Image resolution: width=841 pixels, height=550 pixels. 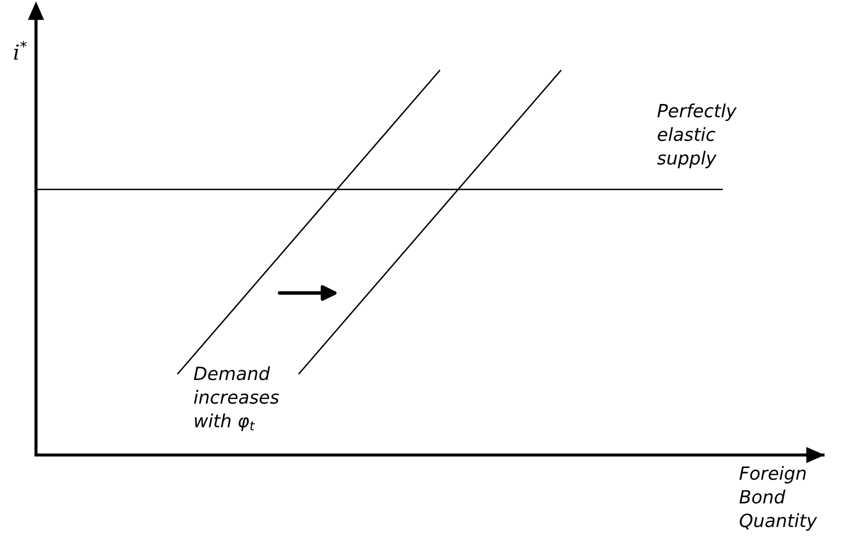 What do you see at coordinates (697, 135) in the screenshot?
I see `annotation: Perfectly elastic supply` at bounding box center [697, 135].